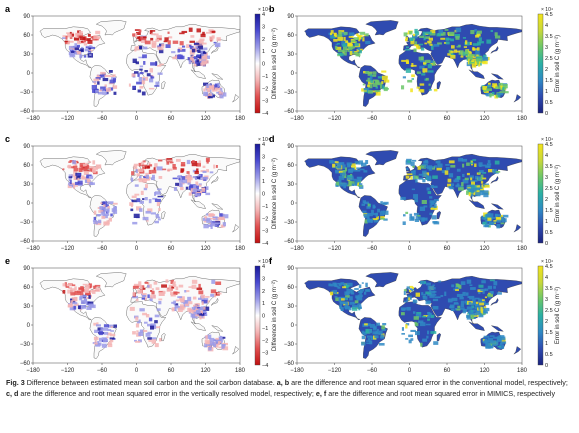 This screenshot has width=579, height=433. What do you see at coordinates (382, 280) in the screenshot?
I see `continent-greenland` at bounding box center [382, 280].